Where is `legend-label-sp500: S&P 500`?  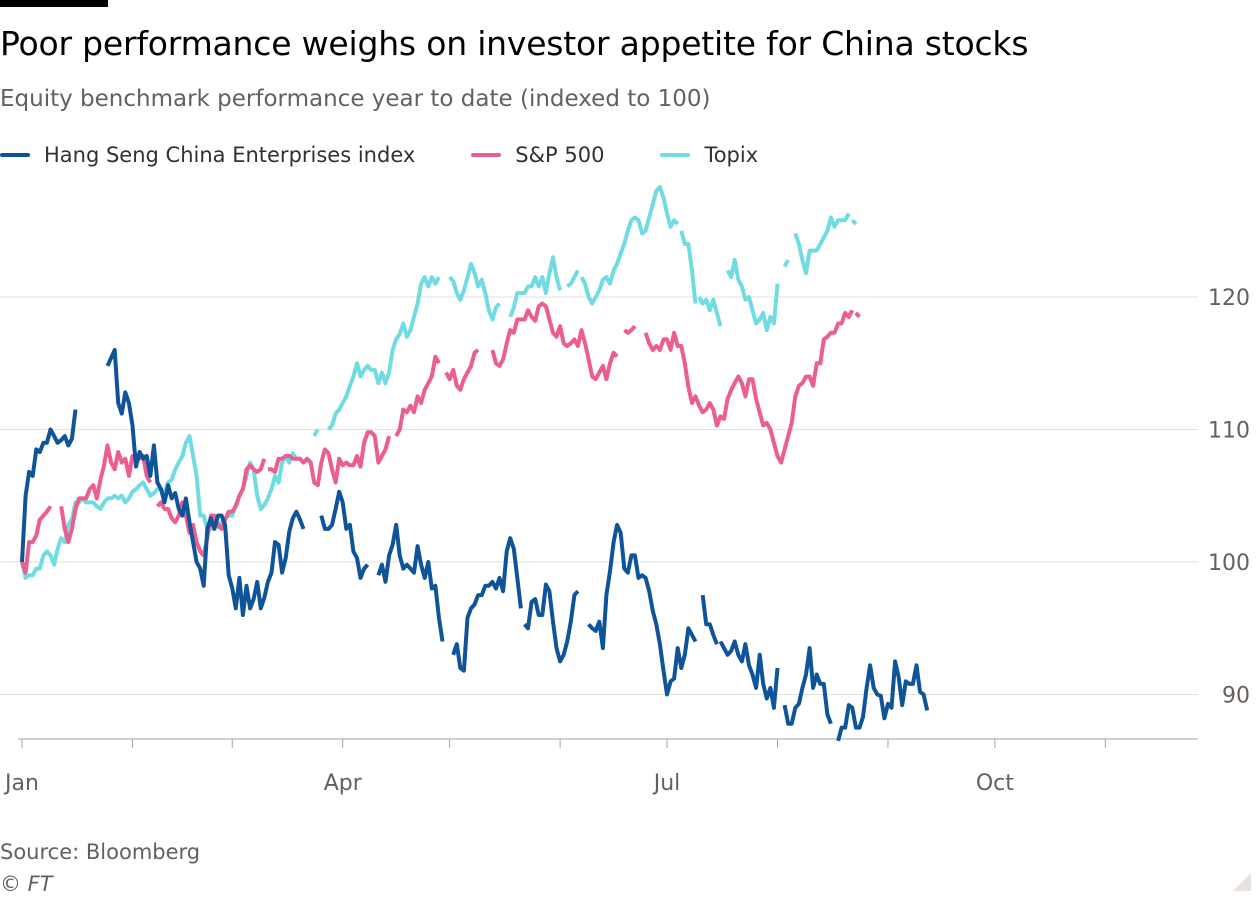 legend-label-sp500: S&P 500 is located at coordinates (560, 155).